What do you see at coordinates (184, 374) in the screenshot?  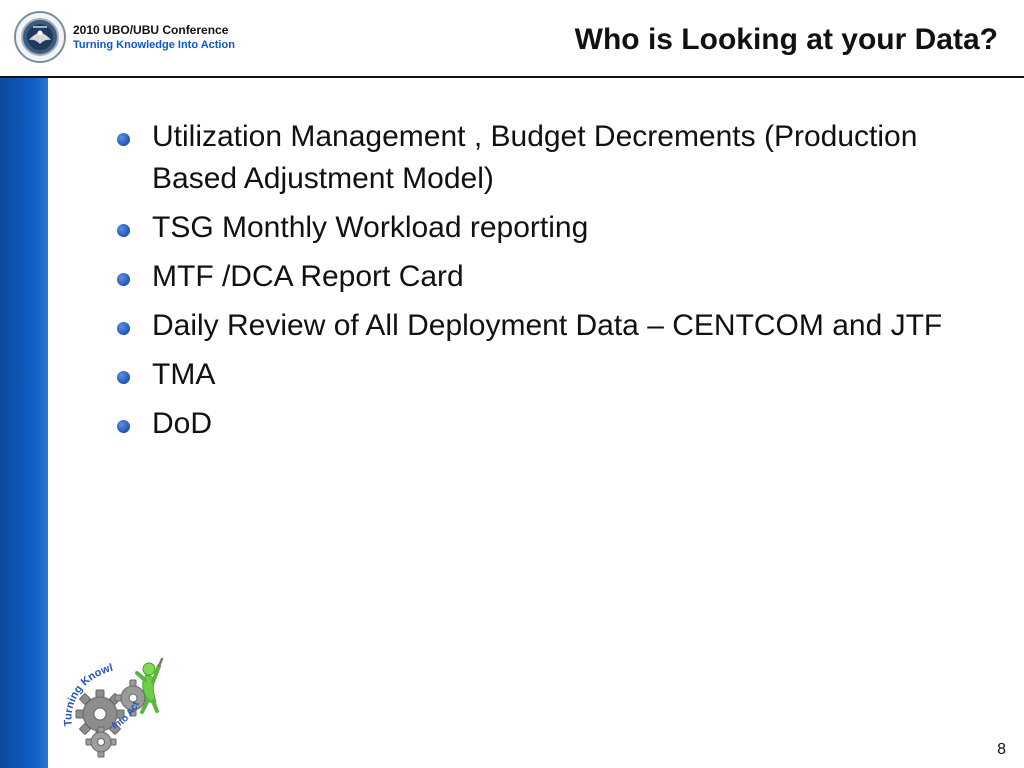 I see `bullet-text: TMA` at bounding box center [184, 374].